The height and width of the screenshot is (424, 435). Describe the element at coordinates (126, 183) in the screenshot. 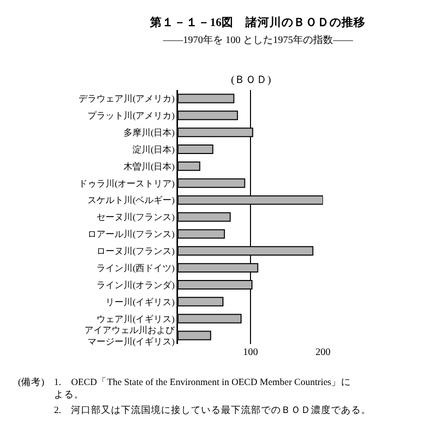

I see `y-tick-label: ドゥラ川(オーストリア)` at that location.